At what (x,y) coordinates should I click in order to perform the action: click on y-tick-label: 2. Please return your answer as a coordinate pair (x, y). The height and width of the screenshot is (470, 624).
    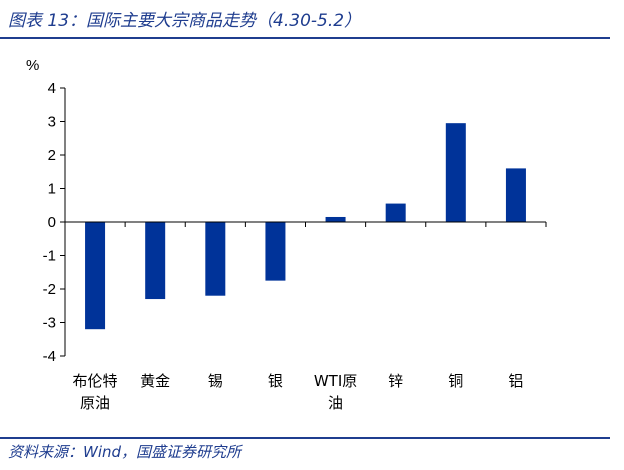
    Looking at the image, I should click on (52, 155).